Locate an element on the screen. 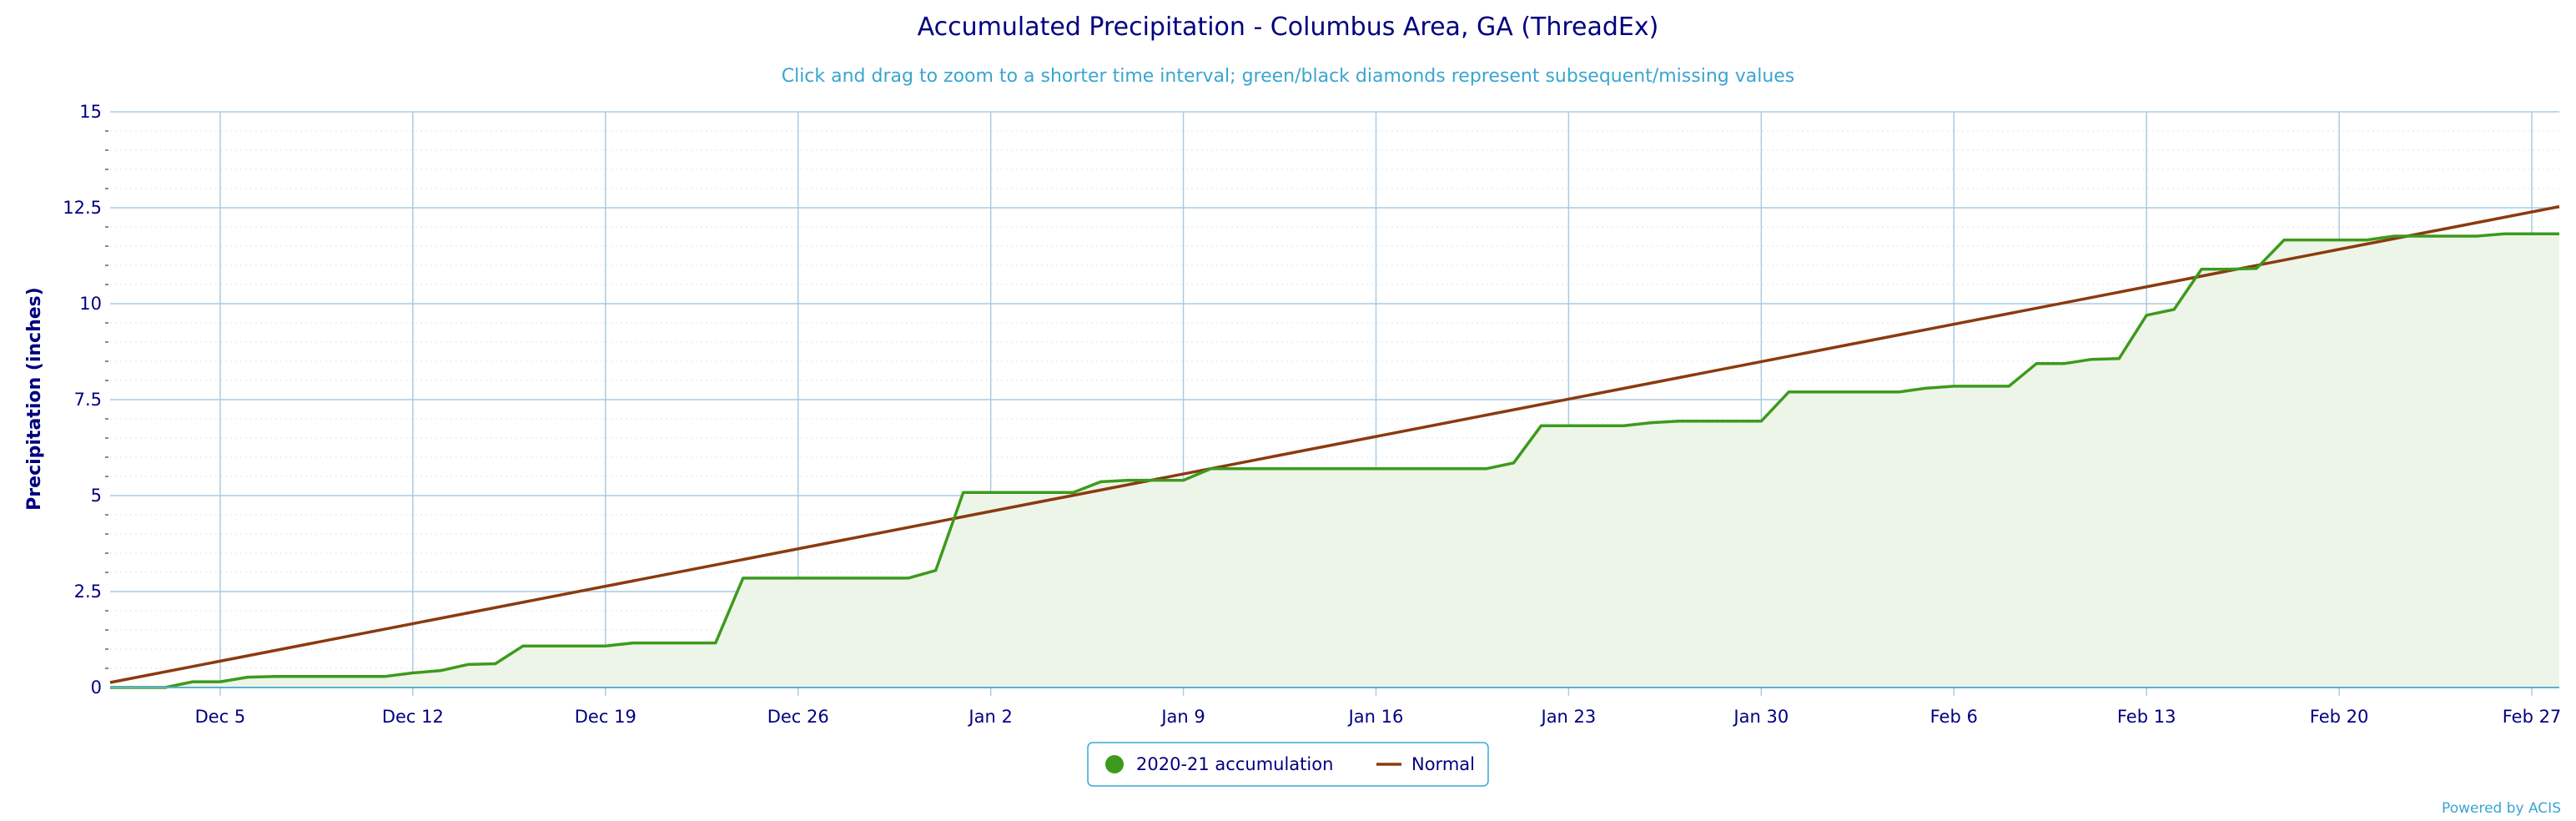 Image resolution: width=2576 pixels, height=821 pixels. x-tick-label: Dec 19 is located at coordinates (605, 717).